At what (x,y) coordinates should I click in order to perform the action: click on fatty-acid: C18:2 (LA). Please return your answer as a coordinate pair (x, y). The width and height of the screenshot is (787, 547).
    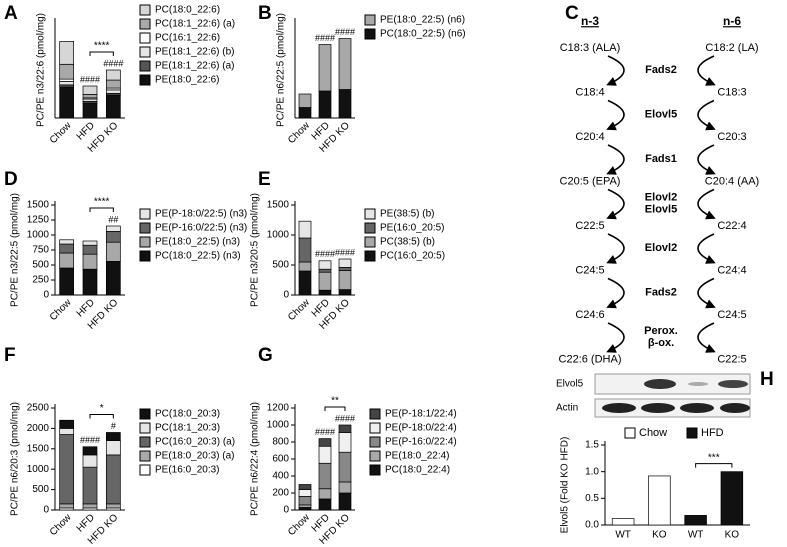
    Looking at the image, I should click on (731, 48).